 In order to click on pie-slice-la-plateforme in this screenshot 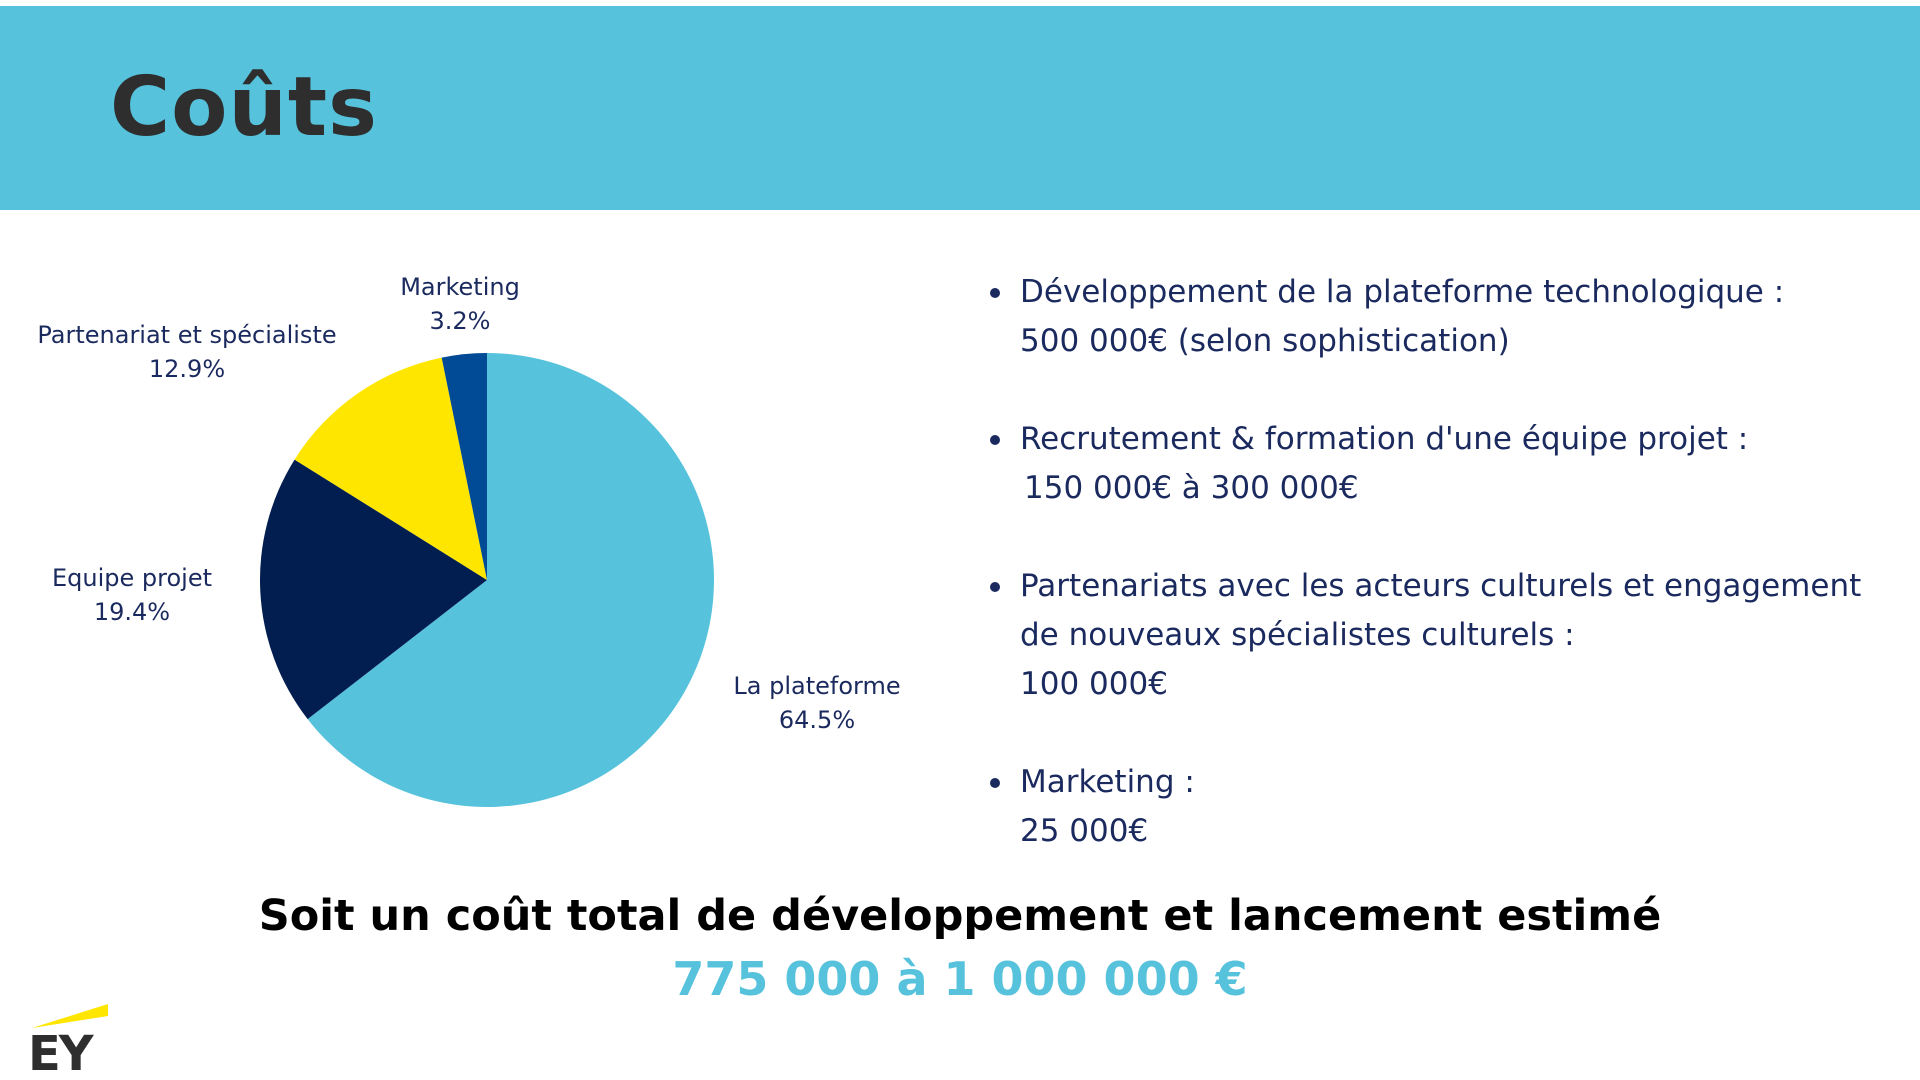, I will do `click(510, 580)`.